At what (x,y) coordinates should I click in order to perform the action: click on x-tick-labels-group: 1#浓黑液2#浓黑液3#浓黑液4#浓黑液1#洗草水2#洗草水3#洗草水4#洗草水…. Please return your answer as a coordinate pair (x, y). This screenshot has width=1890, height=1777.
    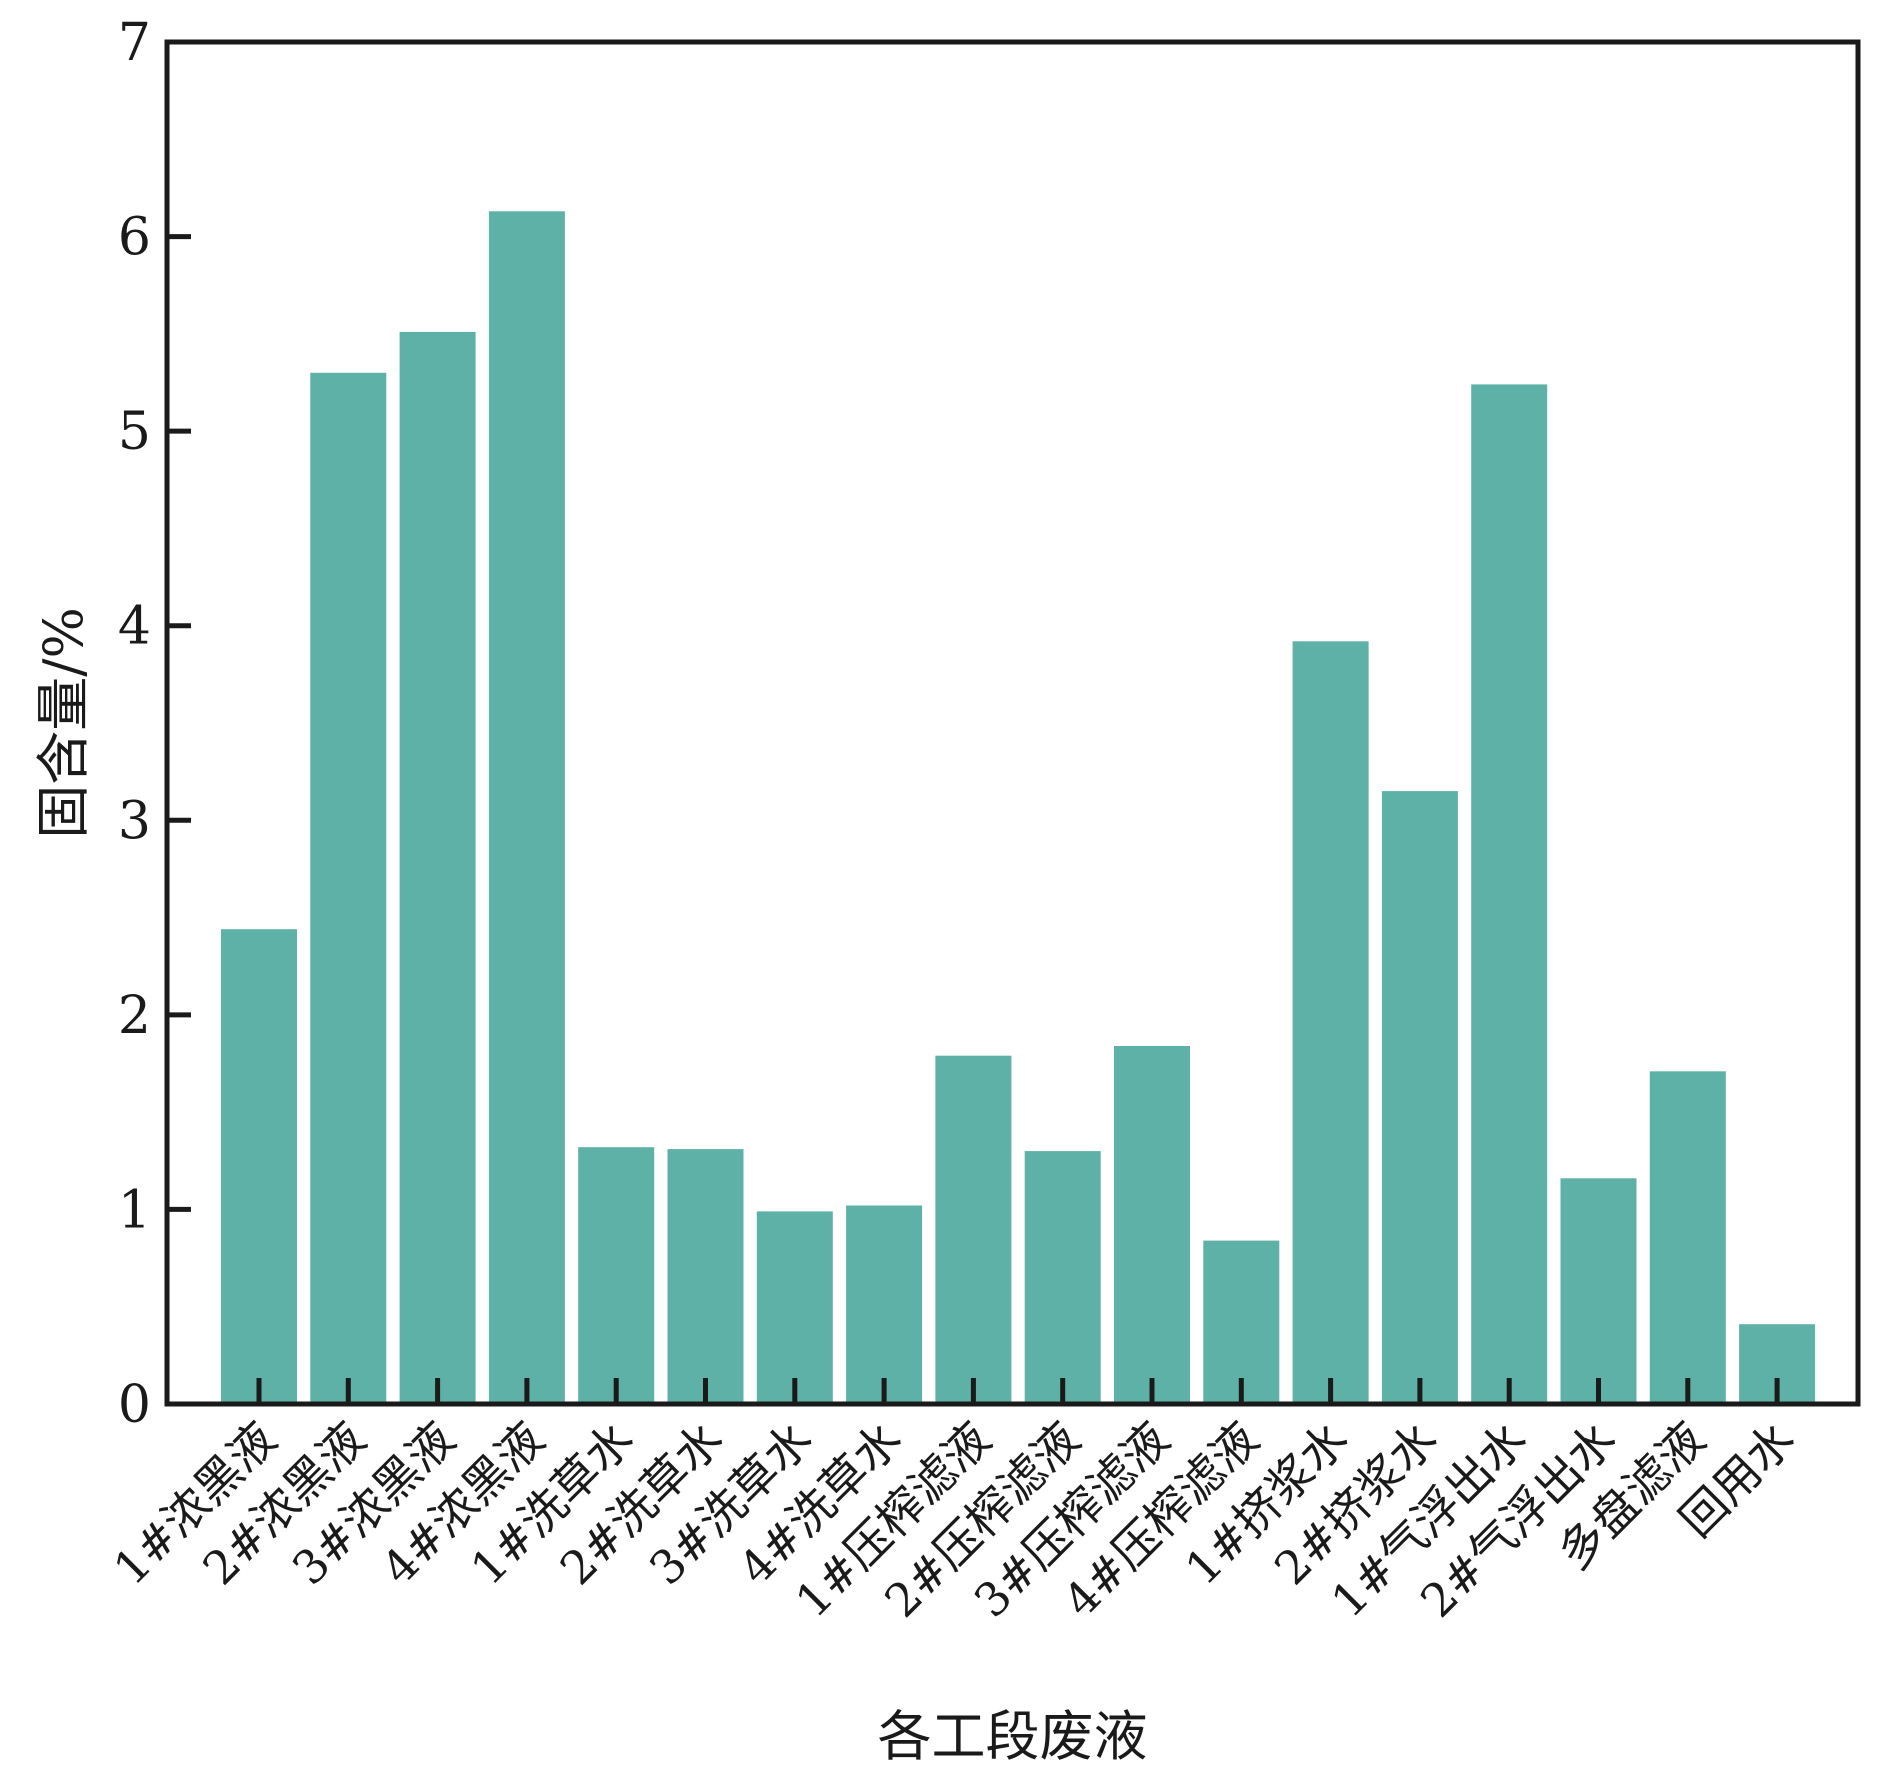
    Looking at the image, I should click on (954, 1520).